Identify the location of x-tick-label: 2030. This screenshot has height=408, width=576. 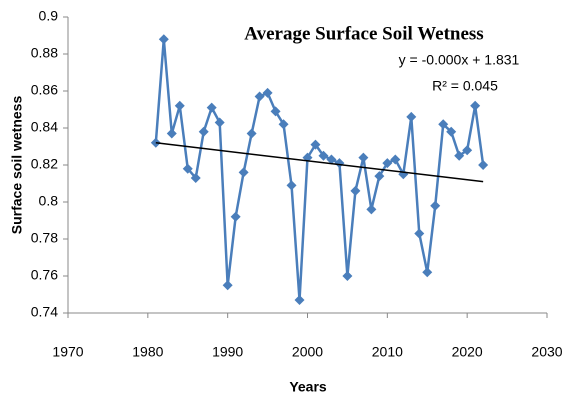
(546, 352).